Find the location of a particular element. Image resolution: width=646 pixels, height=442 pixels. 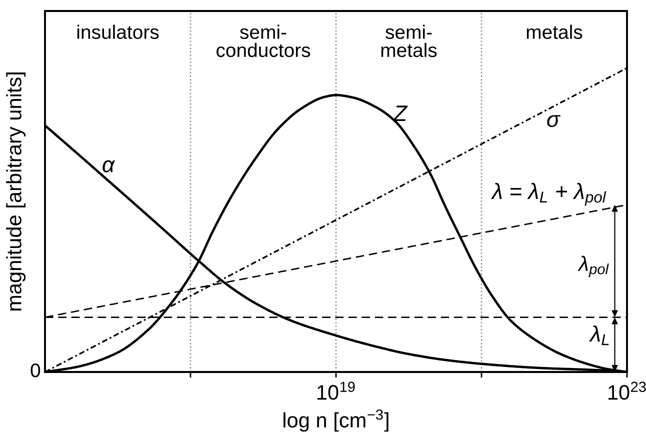

series-label: λ$_{L}$ is located at coordinates (599, 335).